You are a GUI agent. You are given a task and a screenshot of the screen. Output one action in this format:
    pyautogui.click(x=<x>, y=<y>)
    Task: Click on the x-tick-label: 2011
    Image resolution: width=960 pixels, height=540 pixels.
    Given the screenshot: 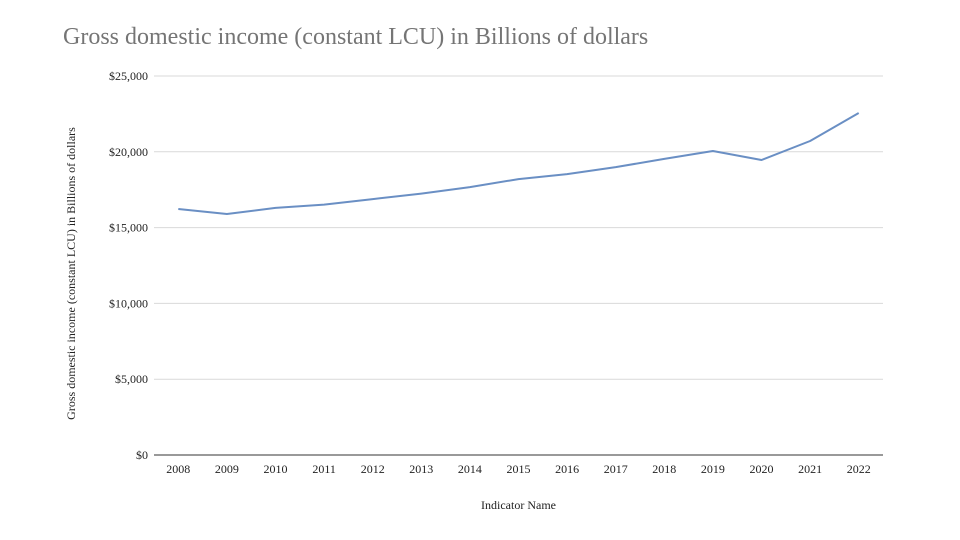 What is the action you would take?
    pyautogui.click(x=324, y=469)
    